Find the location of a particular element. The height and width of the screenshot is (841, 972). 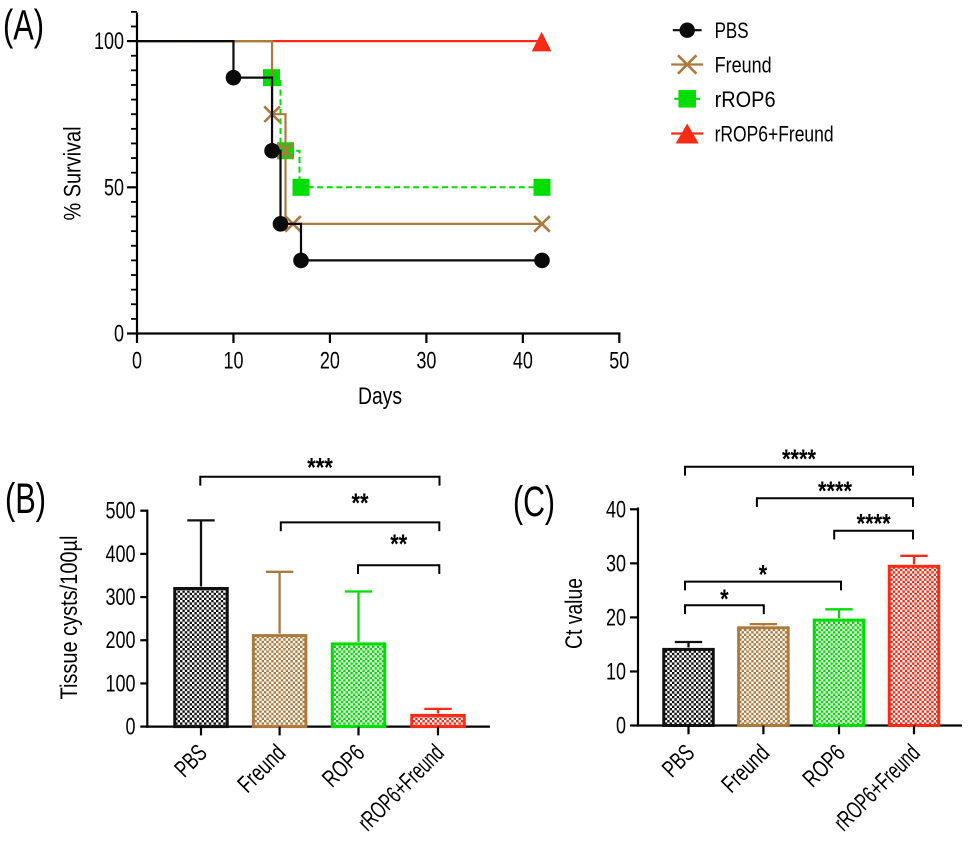

svg-text: 300 is located at coordinates (121, 597).